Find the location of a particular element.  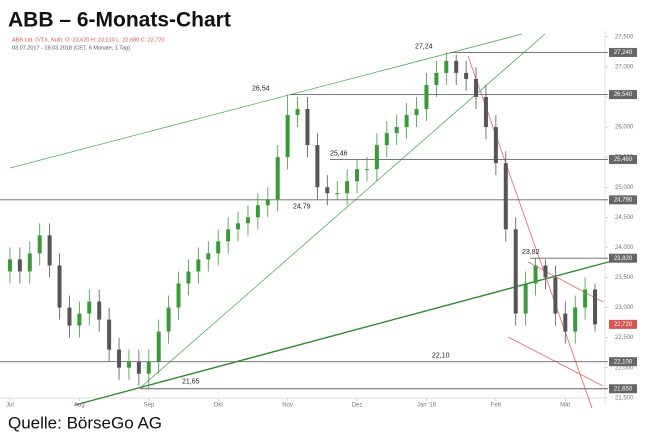

y-tick-label: 23,500 is located at coordinates (624, 278).